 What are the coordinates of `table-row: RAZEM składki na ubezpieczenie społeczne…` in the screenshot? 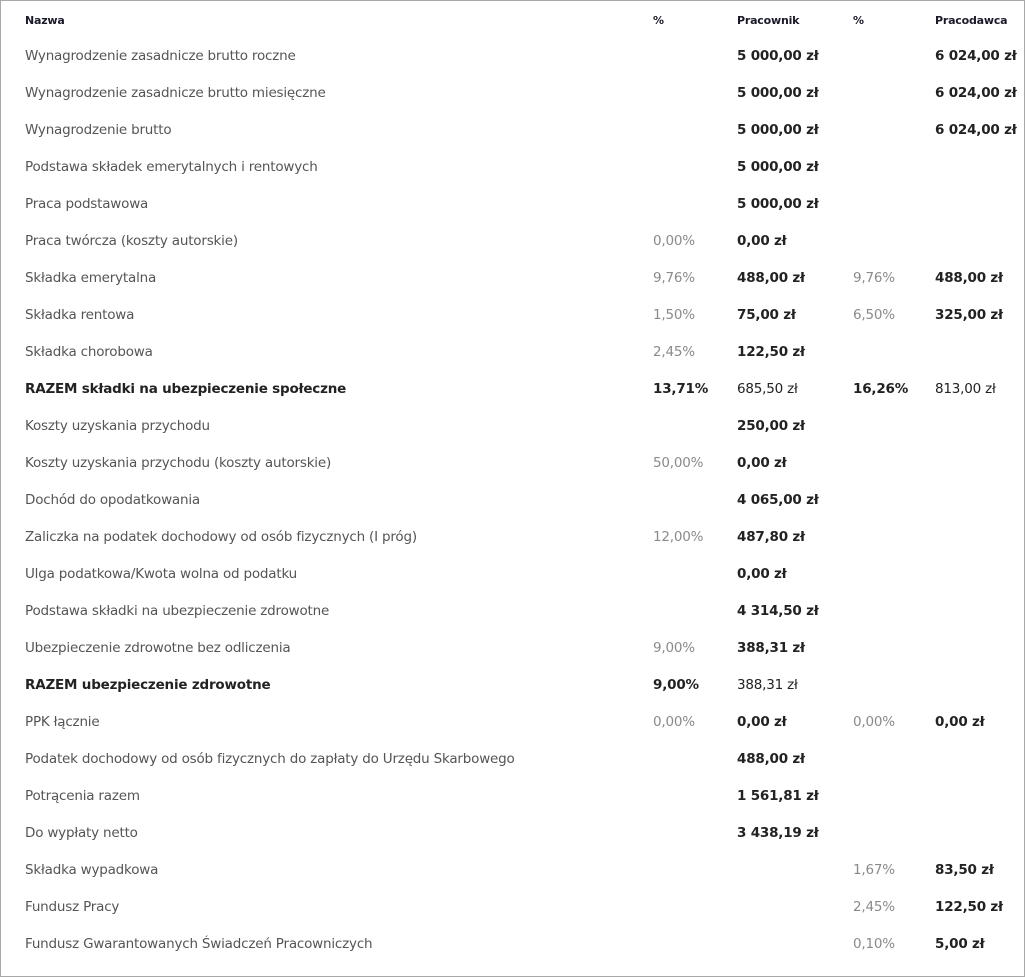 It's located at (512, 389).